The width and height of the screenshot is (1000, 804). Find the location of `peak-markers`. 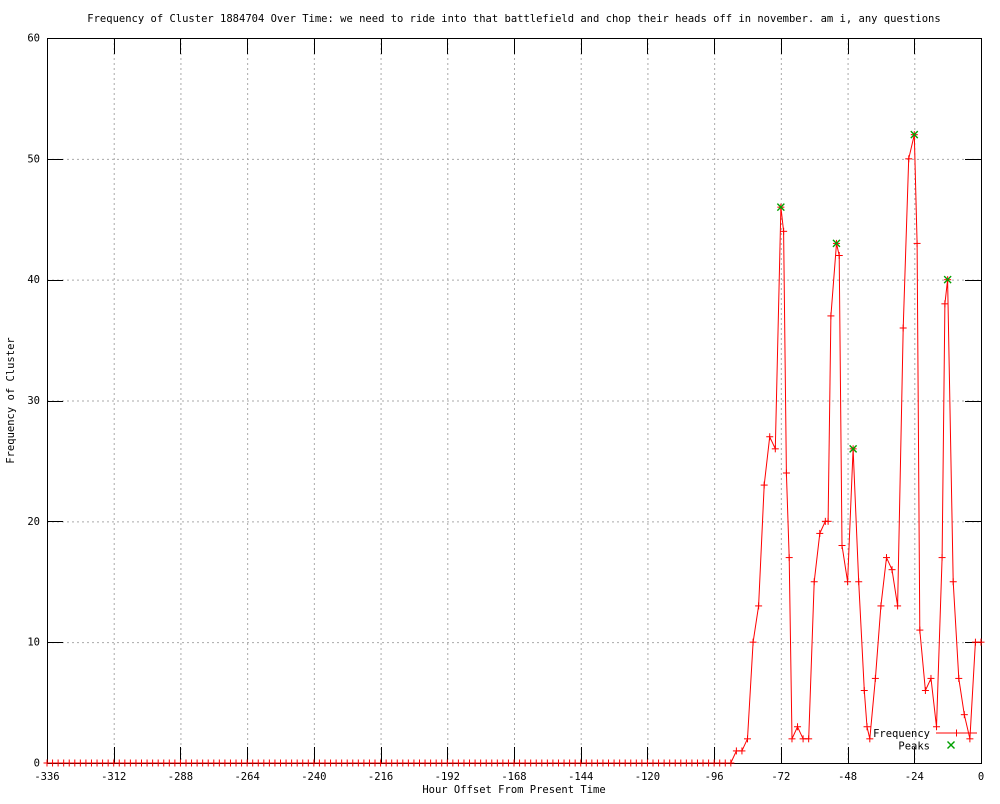

peak-markers is located at coordinates (864, 291).